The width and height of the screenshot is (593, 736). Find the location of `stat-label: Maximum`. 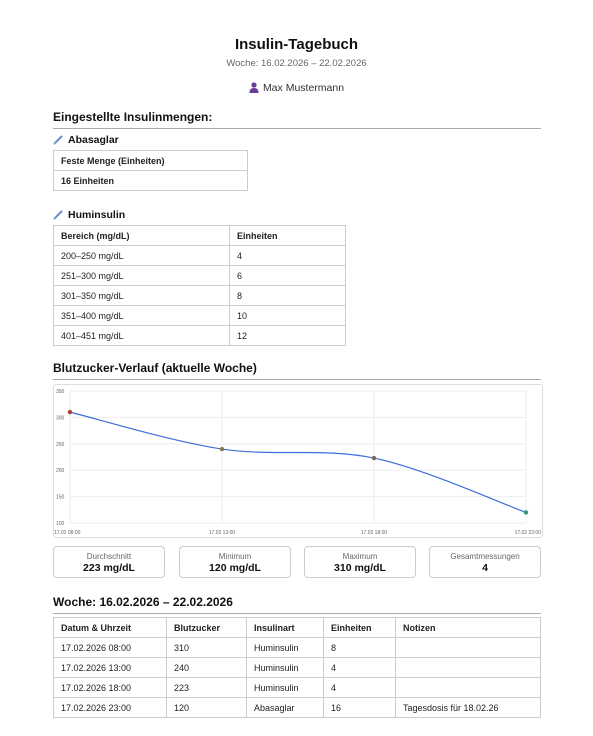

stat-label: Maximum is located at coordinates (360, 556).